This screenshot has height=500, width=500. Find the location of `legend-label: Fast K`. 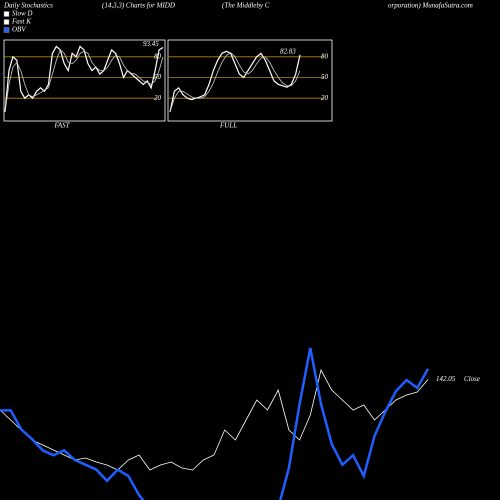

legend-label: Fast K is located at coordinates (21, 22).